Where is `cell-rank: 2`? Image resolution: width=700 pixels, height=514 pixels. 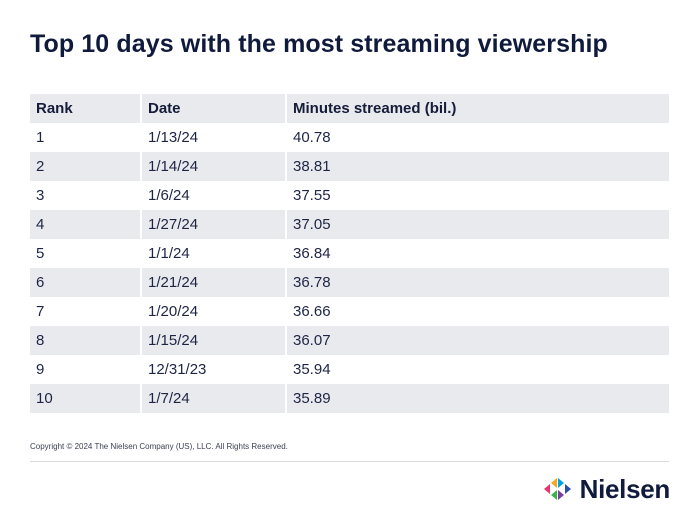
cell-rank: 2 is located at coordinates (86, 166).